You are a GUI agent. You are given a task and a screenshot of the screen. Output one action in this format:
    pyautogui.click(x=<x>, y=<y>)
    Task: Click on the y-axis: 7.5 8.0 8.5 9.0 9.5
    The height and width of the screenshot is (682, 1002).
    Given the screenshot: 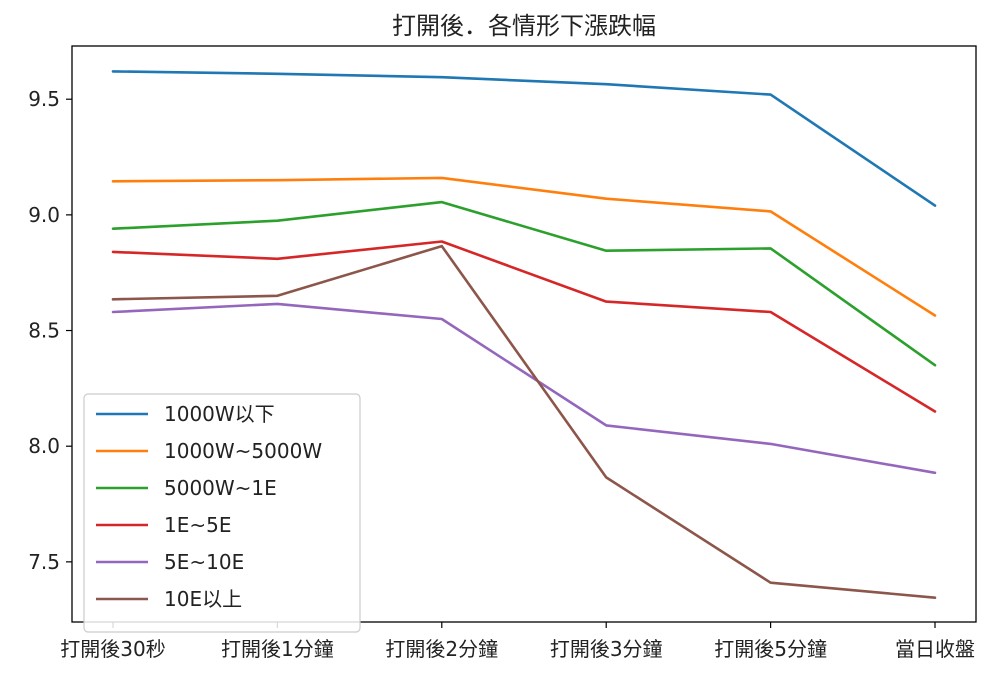 What is the action you would take?
    pyautogui.click(x=50, y=330)
    